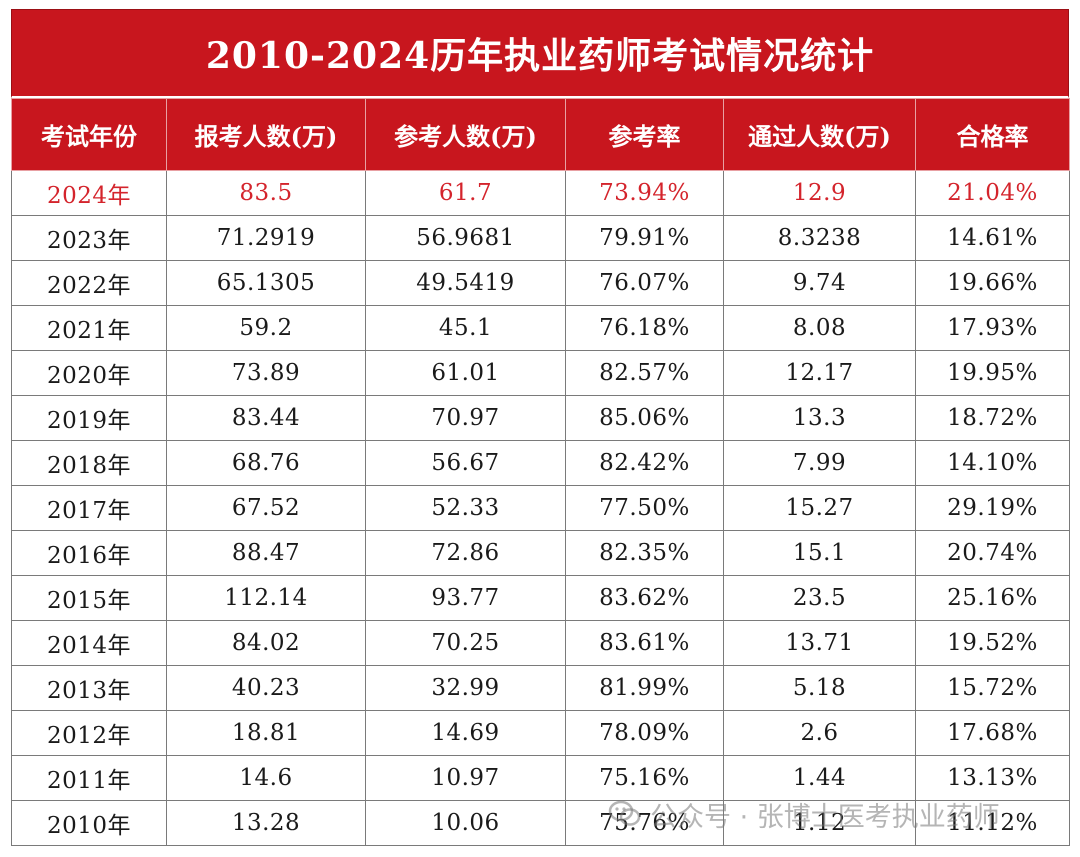 This screenshot has width=1080, height=857. I want to click on cell-year: 2021年, so click(89, 328).